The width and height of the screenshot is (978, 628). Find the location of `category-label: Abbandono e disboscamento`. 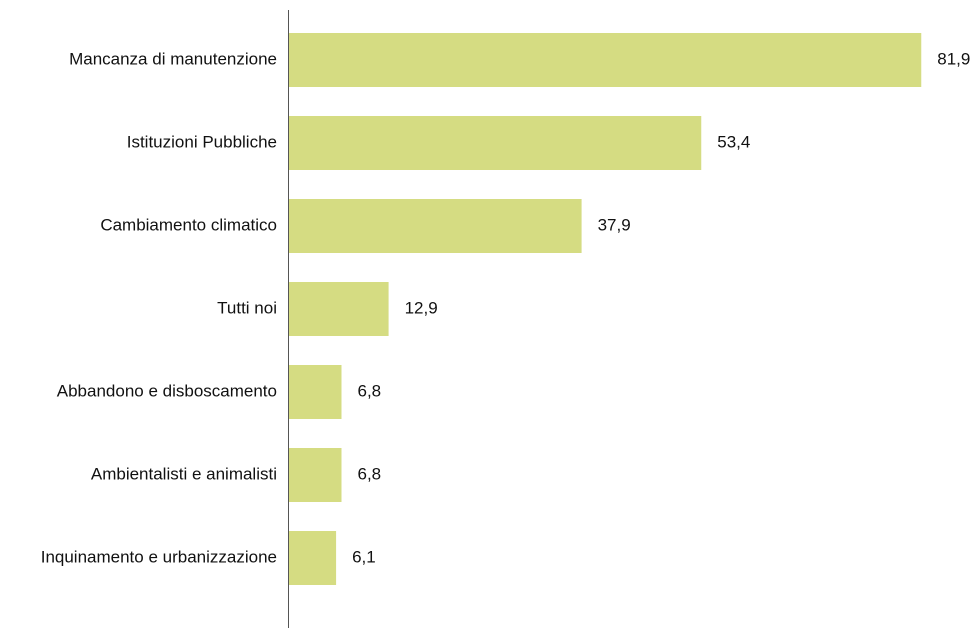

category-label: Abbandono e disboscamento is located at coordinates (167, 390).